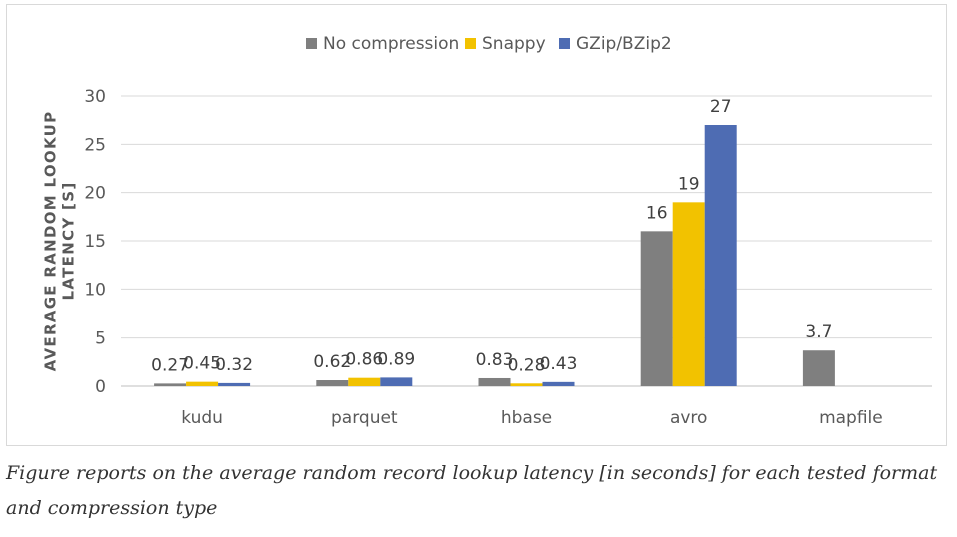 This screenshot has height=537, width=957. Describe the element at coordinates (95, 242) in the screenshot. I see `y-tick-label: 15` at that location.